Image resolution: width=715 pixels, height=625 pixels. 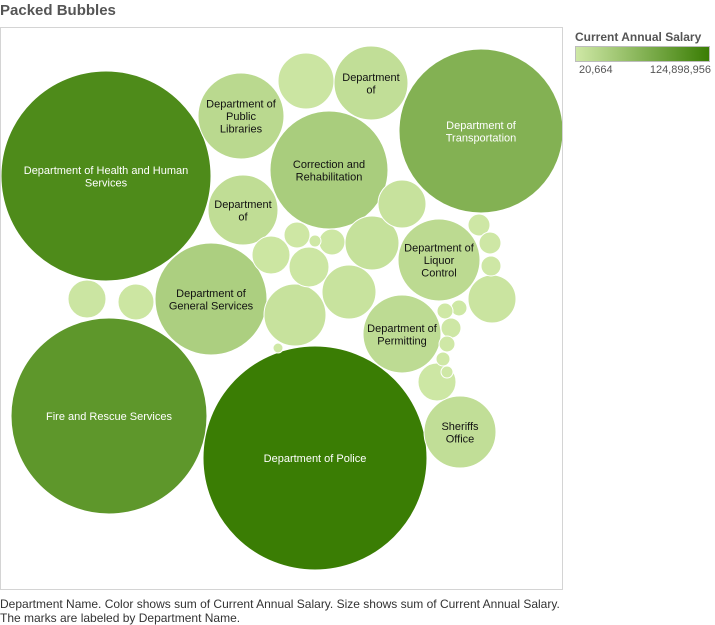 What do you see at coordinates (638, 37) in the screenshot?
I see `legend-title: Current Annual Salary` at bounding box center [638, 37].